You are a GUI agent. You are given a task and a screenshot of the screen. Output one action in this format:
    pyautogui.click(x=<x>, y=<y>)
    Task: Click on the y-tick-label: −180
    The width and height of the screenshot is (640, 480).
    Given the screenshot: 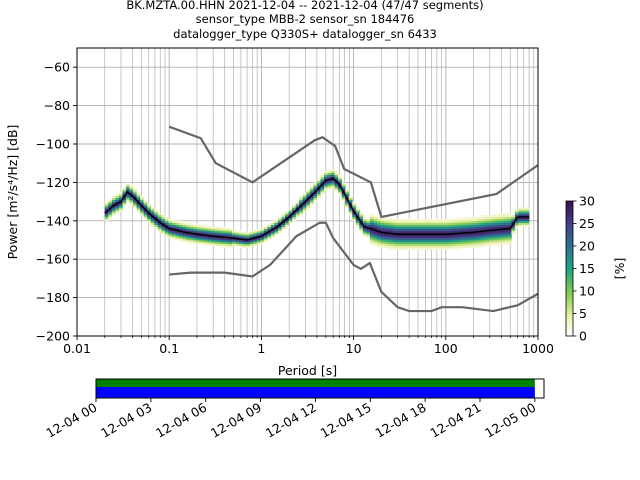 What is the action you would take?
    pyautogui.click(x=53, y=297)
    